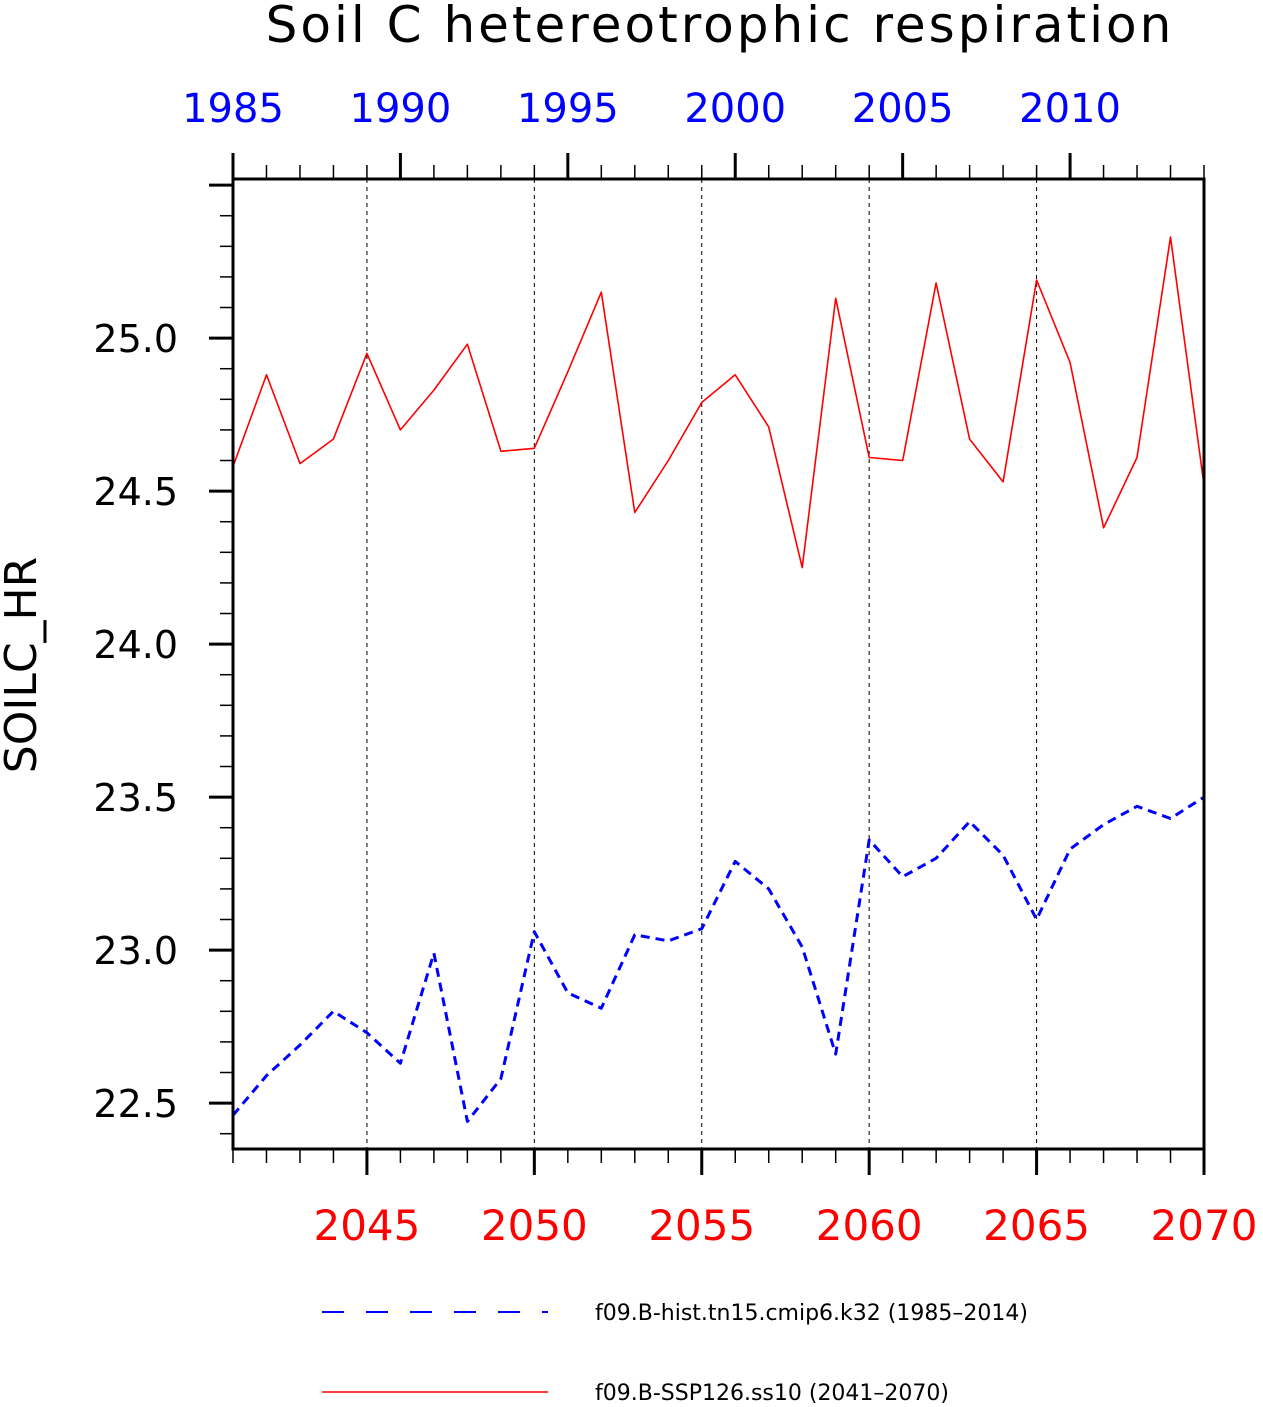 This screenshot has height=1407, width=1263. I want to click on legend-label-hist: f09.B-hist.tn15.cmip6.k32 (1985–2014), so click(811, 1313).